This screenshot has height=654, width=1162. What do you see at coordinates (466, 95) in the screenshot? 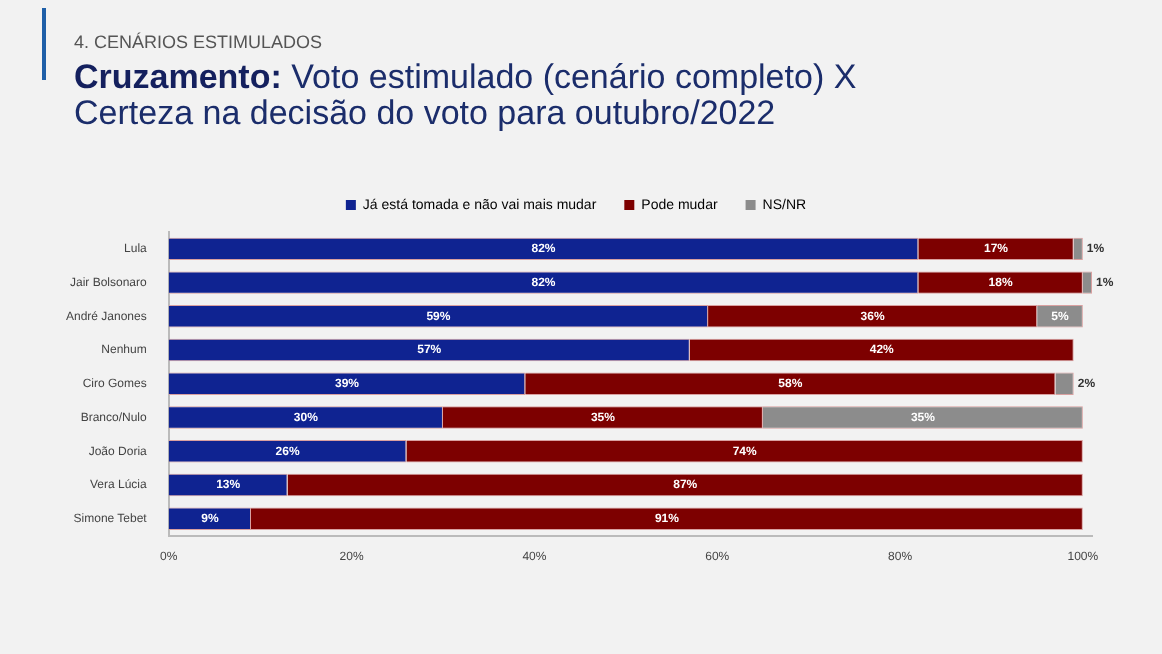
I see `chart-title: Cruzamento: Voto estimulado (cenário completo) X Certeza na decisão do voto para outubro/2022` at bounding box center [466, 95].